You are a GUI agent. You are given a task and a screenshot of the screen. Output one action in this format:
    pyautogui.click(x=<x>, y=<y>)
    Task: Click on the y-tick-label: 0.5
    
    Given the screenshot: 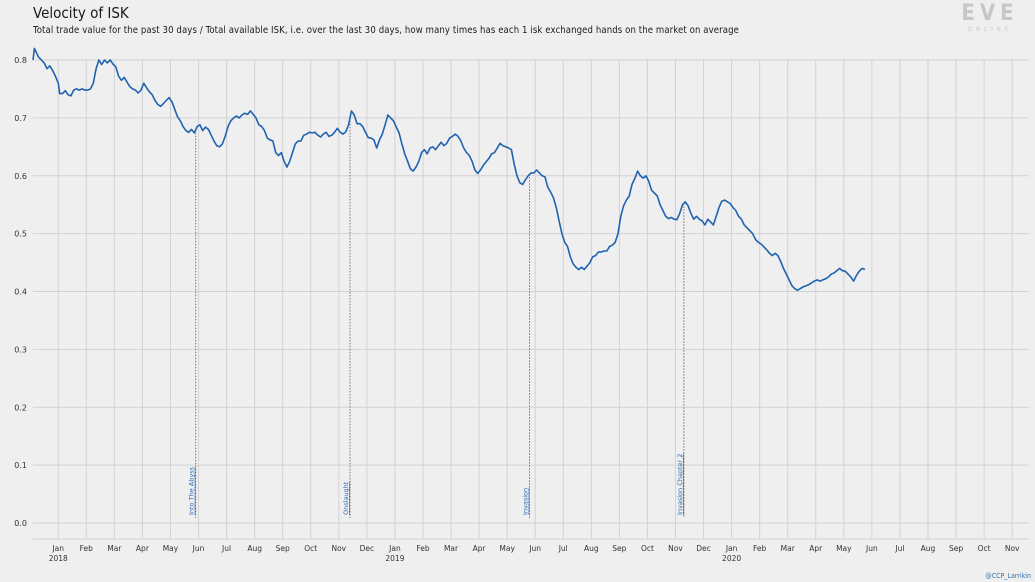 What is the action you would take?
    pyautogui.click(x=20, y=234)
    